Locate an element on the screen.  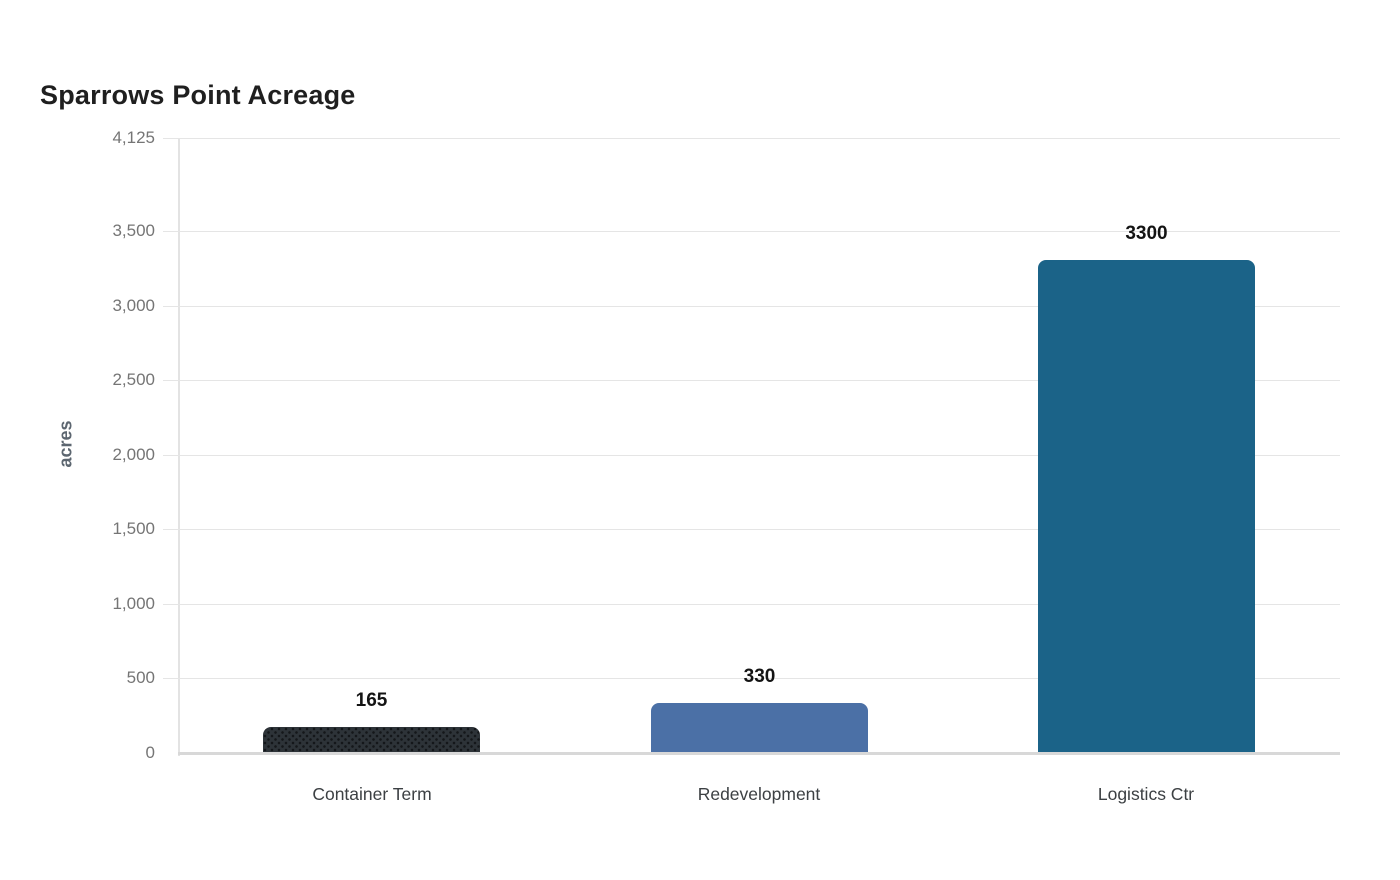
y-tick-label: 1,500 is located at coordinates (133, 528).